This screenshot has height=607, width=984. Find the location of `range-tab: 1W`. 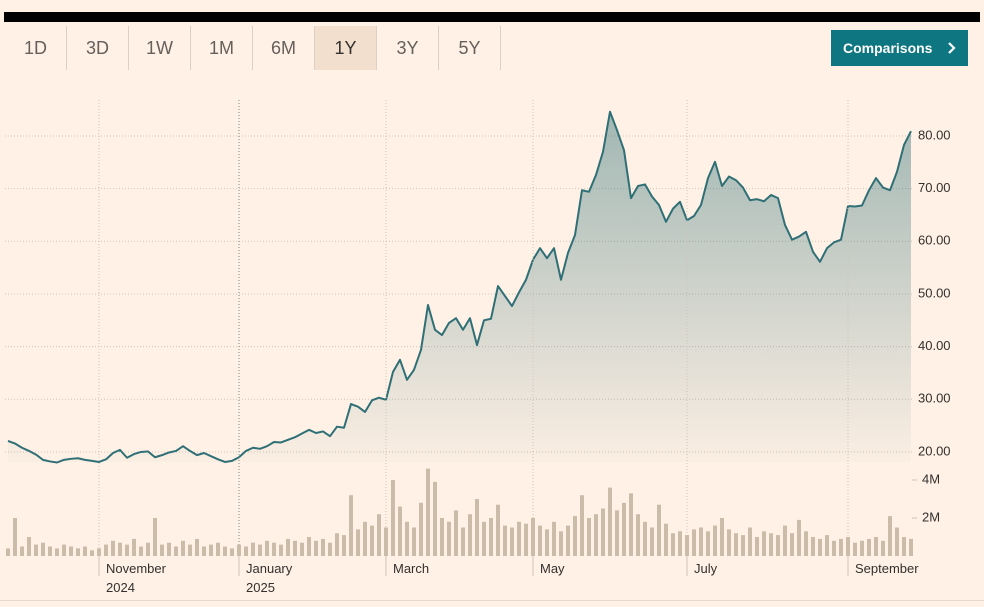

range-tab: 1W is located at coordinates (160, 48).